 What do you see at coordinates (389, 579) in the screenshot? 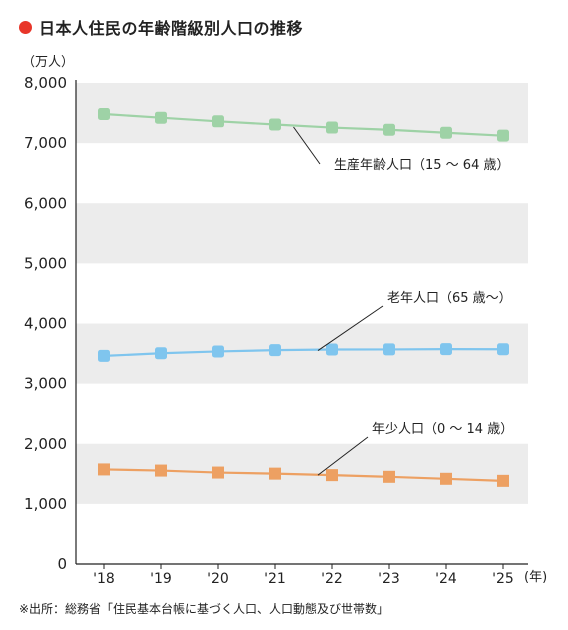
I see `x-tick-label: '23` at bounding box center [389, 579].